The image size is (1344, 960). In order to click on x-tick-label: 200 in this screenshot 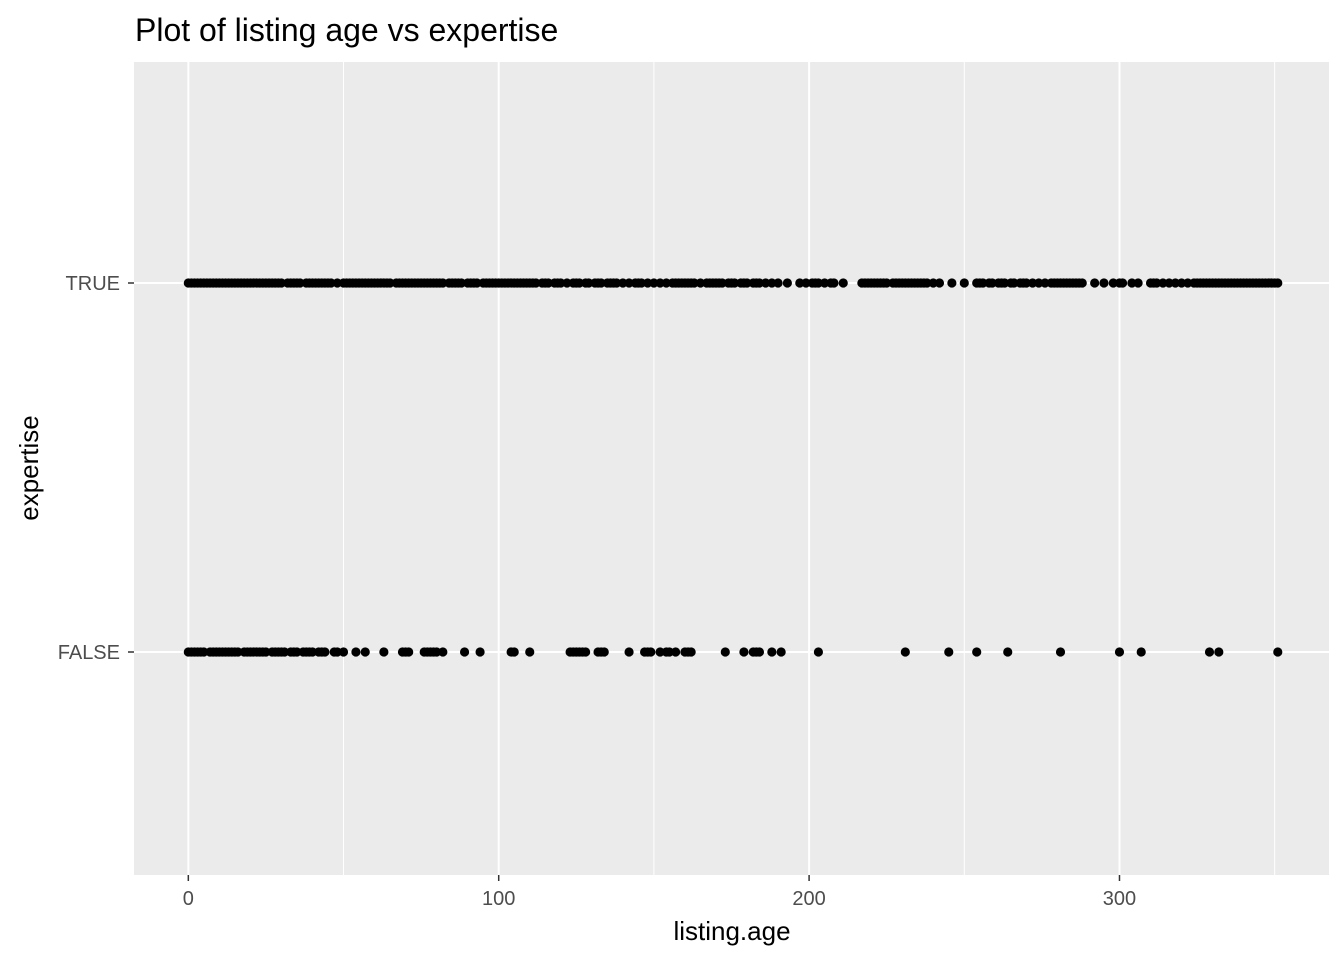, I will do `click(808, 899)`.